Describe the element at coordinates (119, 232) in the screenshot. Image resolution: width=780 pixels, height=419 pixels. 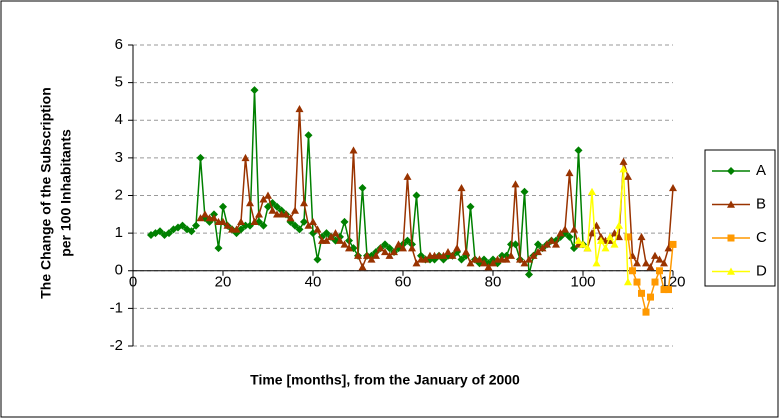
I see `y-tick-label: 1` at that location.